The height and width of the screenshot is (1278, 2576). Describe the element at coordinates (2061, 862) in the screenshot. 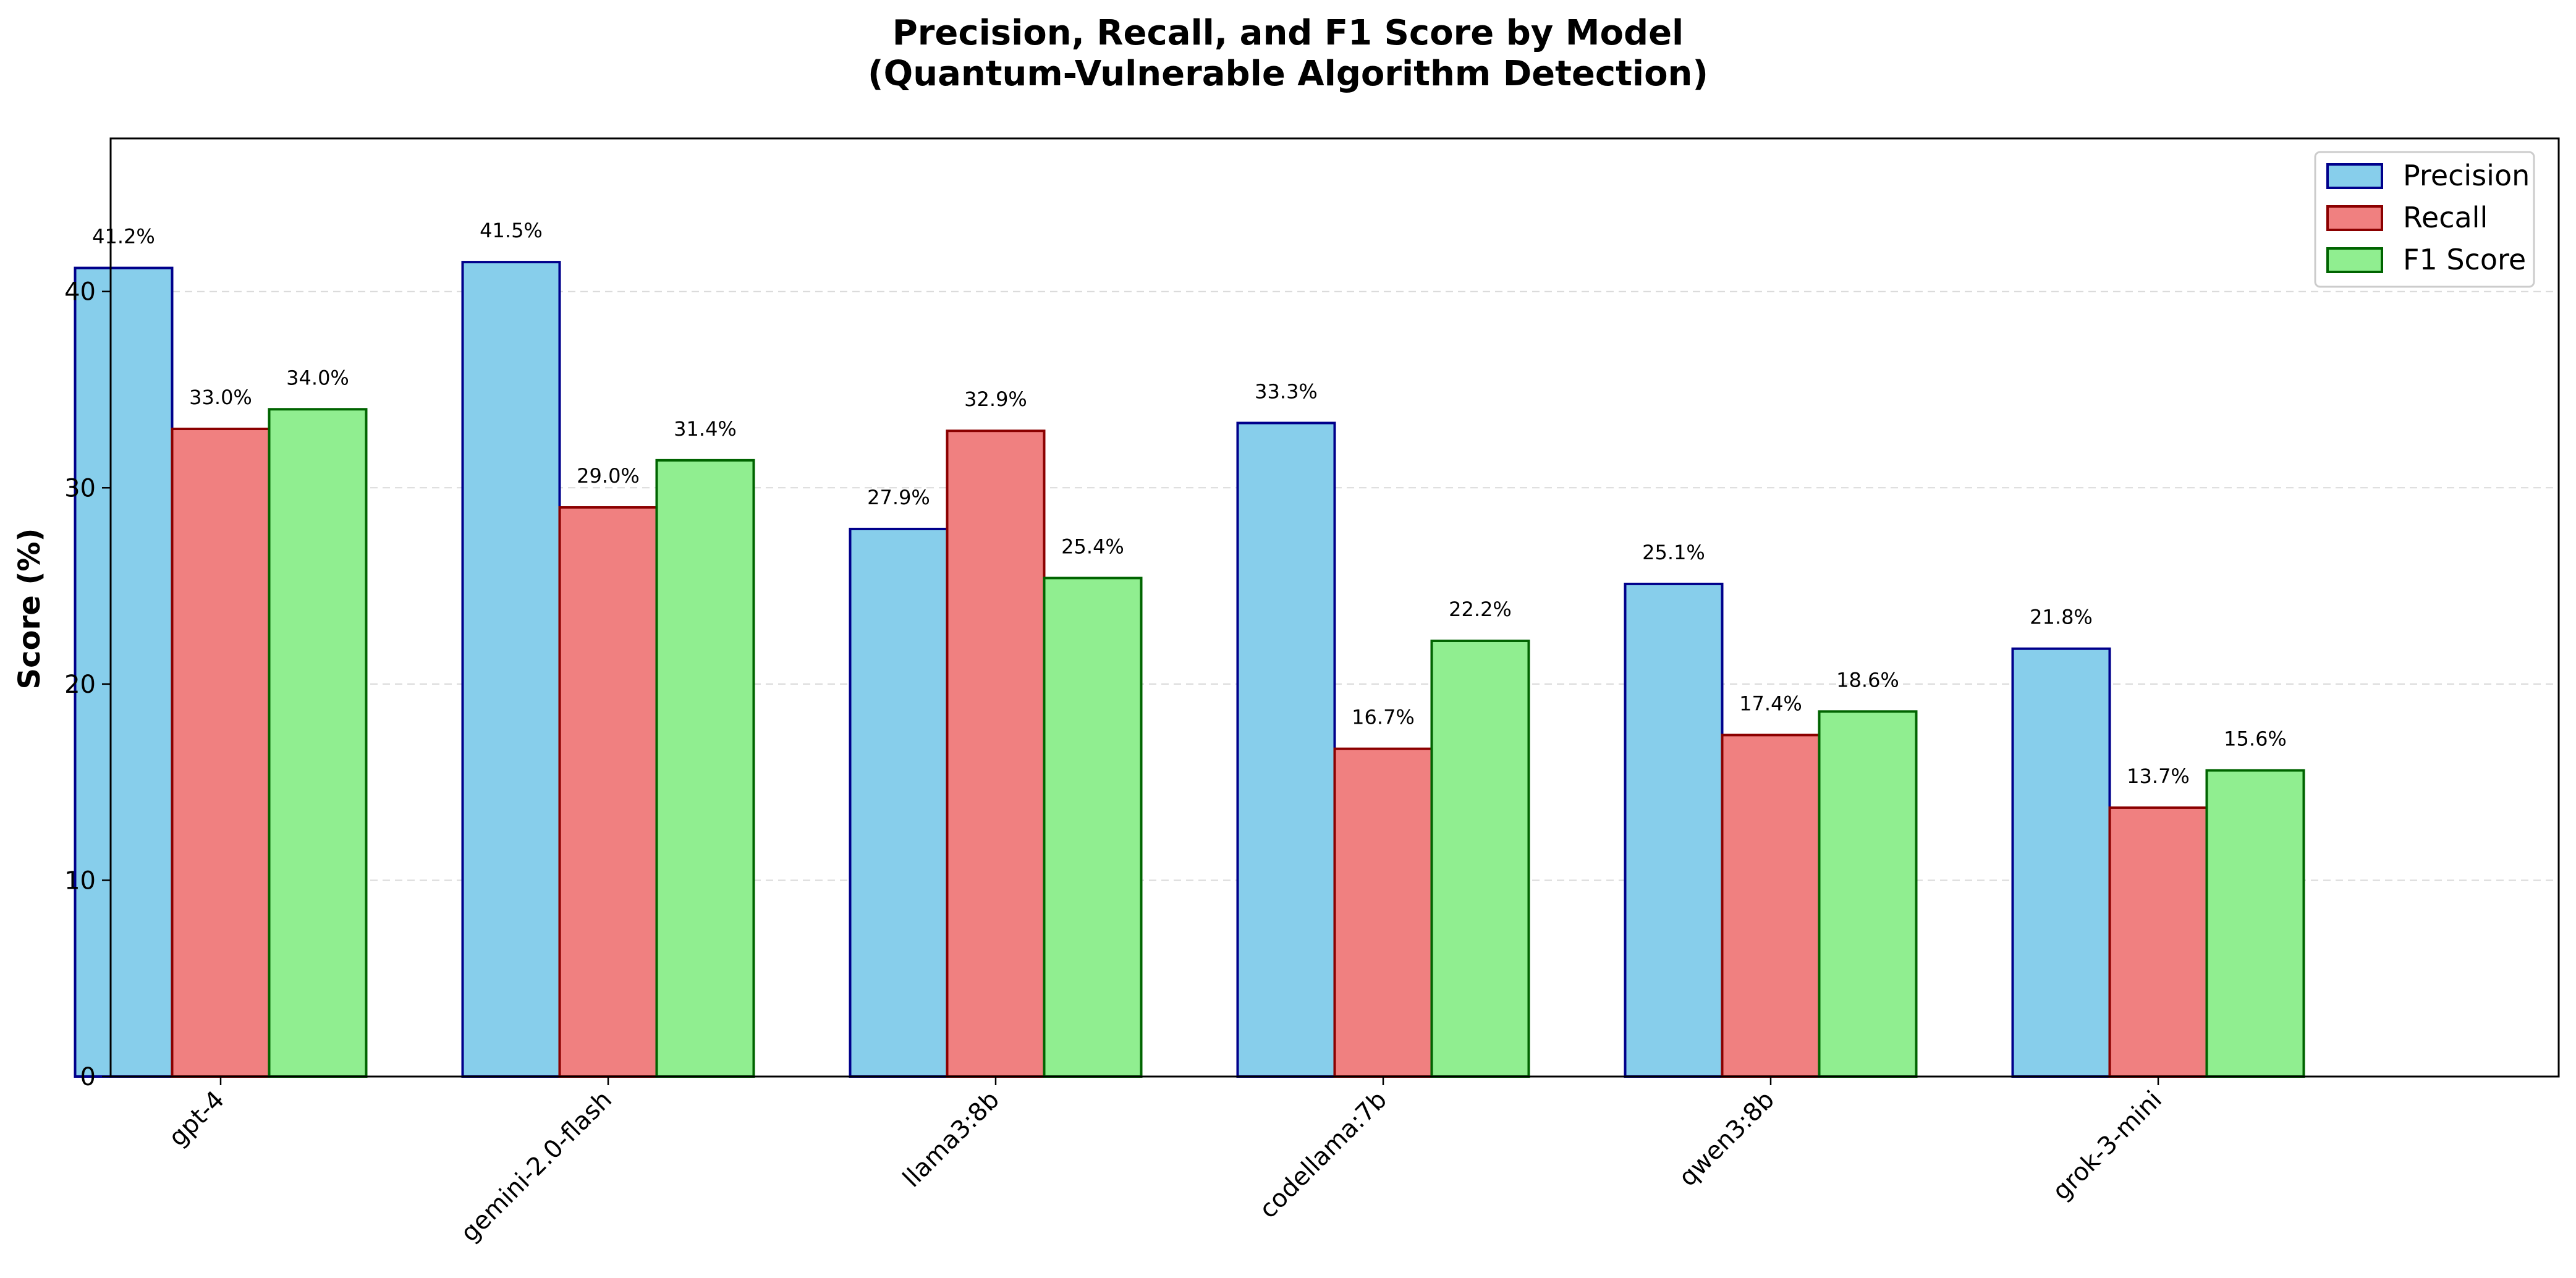

I see `bar-precision-grok-3-mini` at that location.